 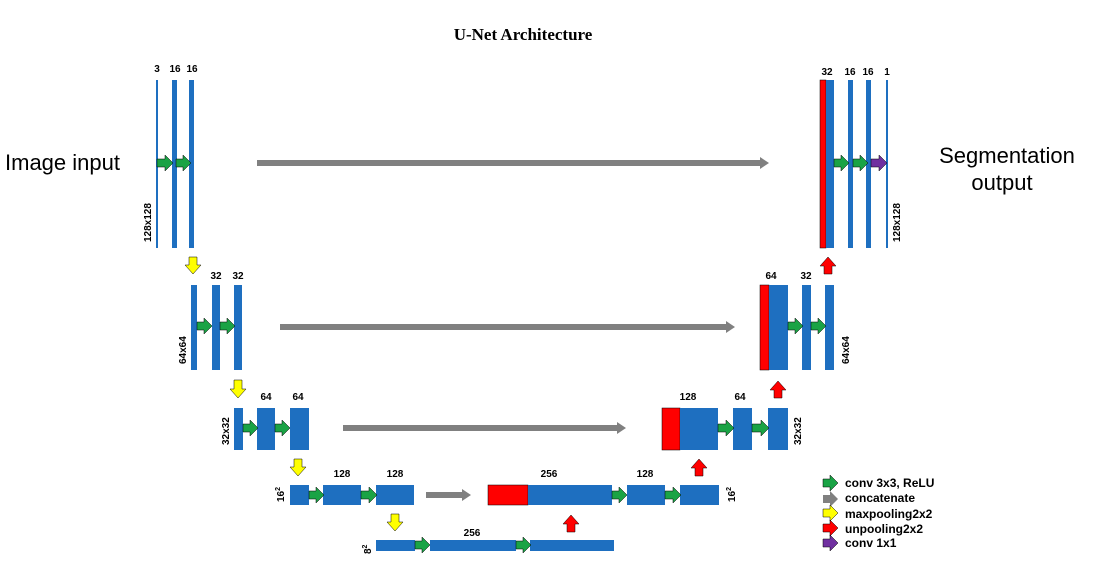 What do you see at coordinates (869, 499) in the screenshot?
I see `legend-item-concatenate: concatenate` at bounding box center [869, 499].